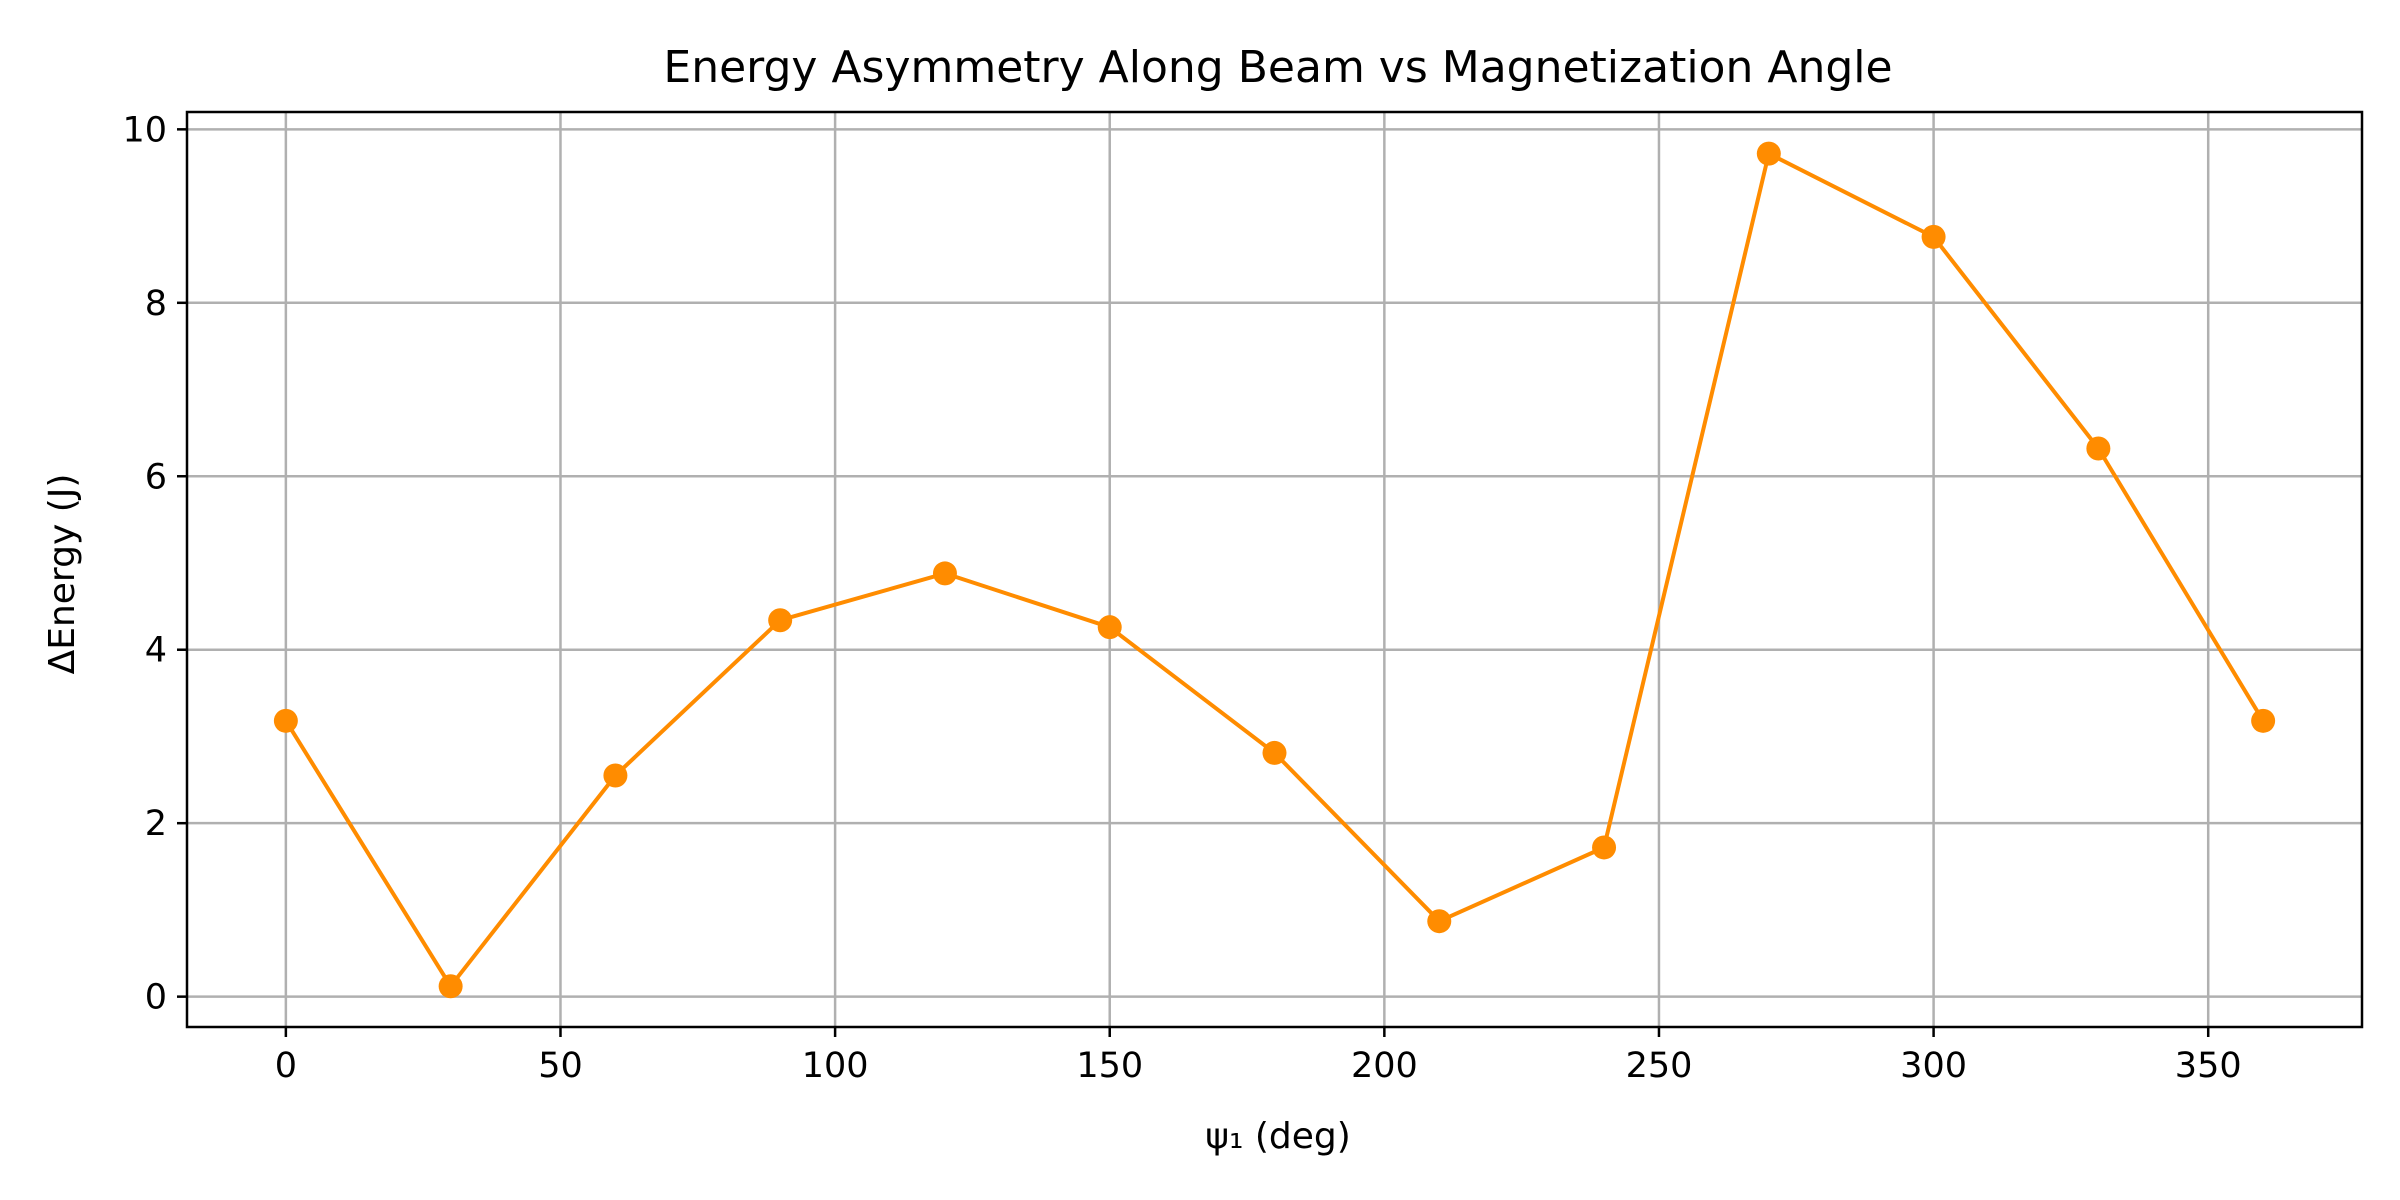  What do you see at coordinates (156, 651) in the screenshot?
I see `y-tick-label: 4` at bounding box center [156, 651].